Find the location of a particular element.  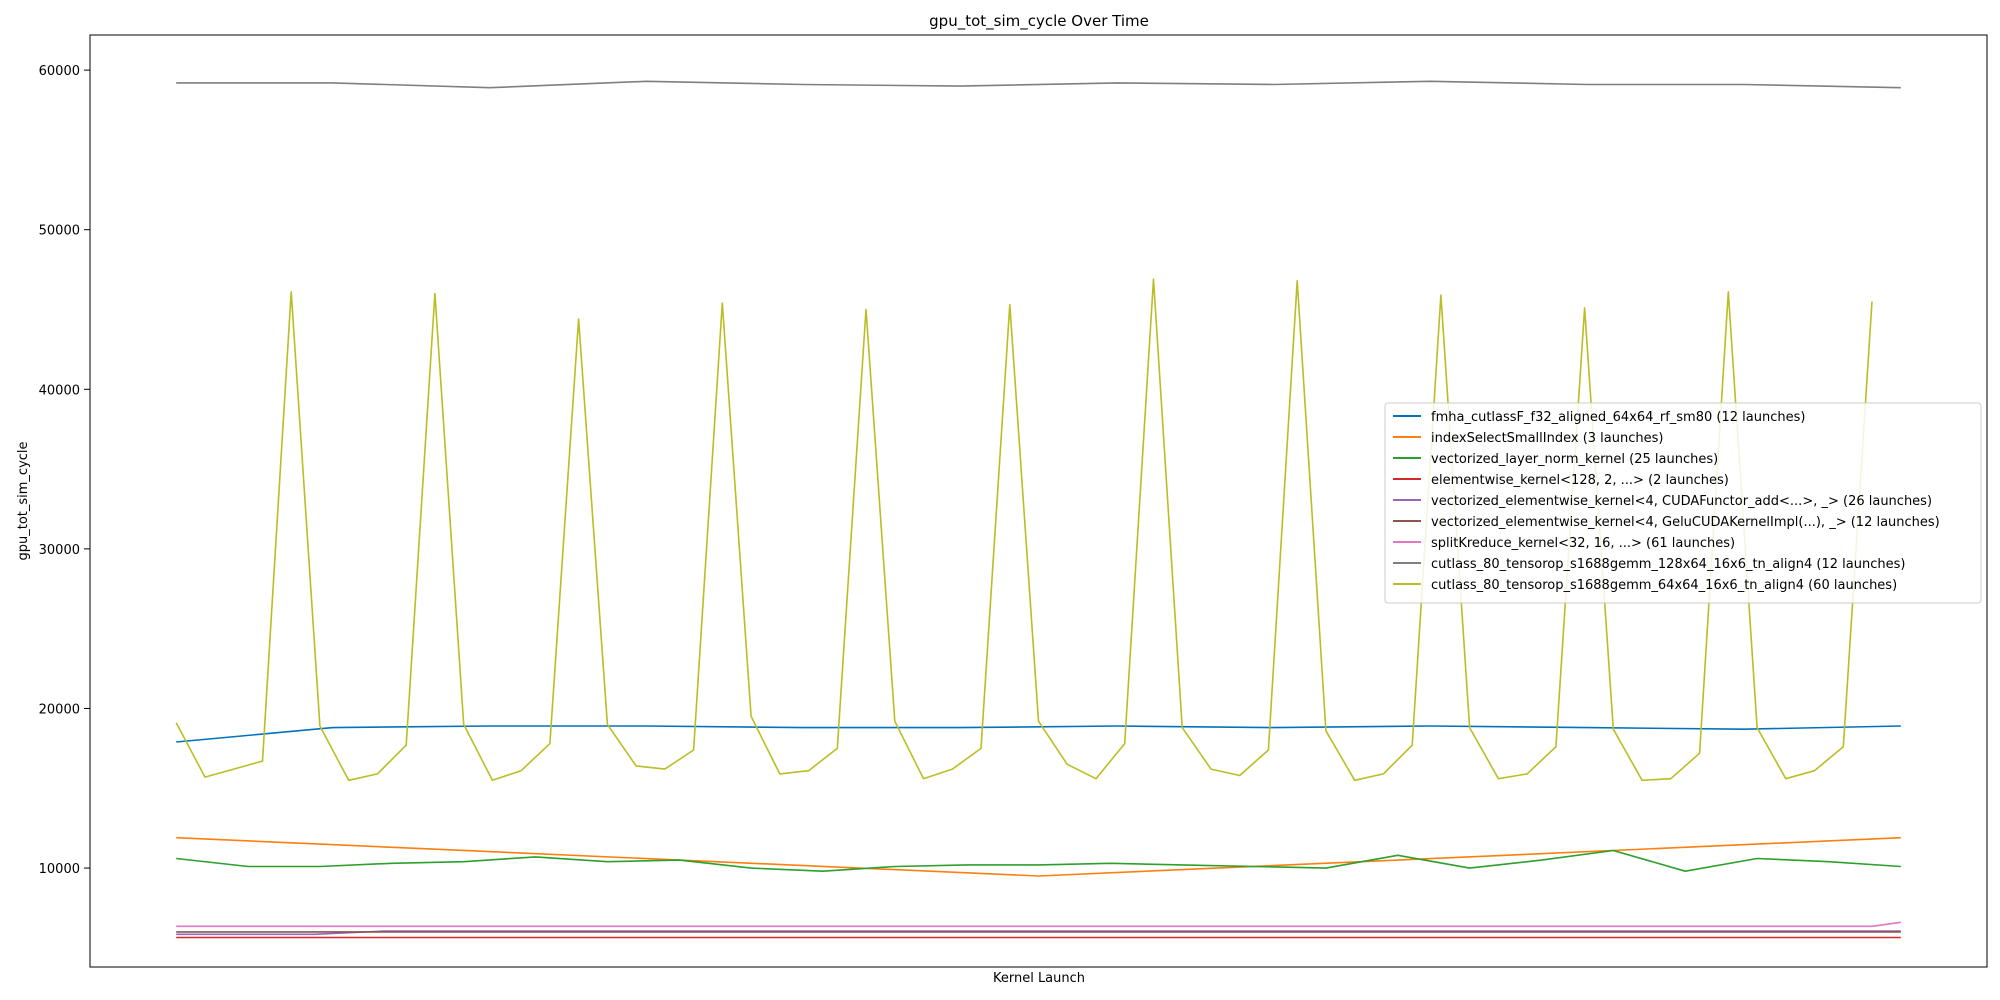

x-axis-label: Kernel Launch is located at coordinates (1039, 978).